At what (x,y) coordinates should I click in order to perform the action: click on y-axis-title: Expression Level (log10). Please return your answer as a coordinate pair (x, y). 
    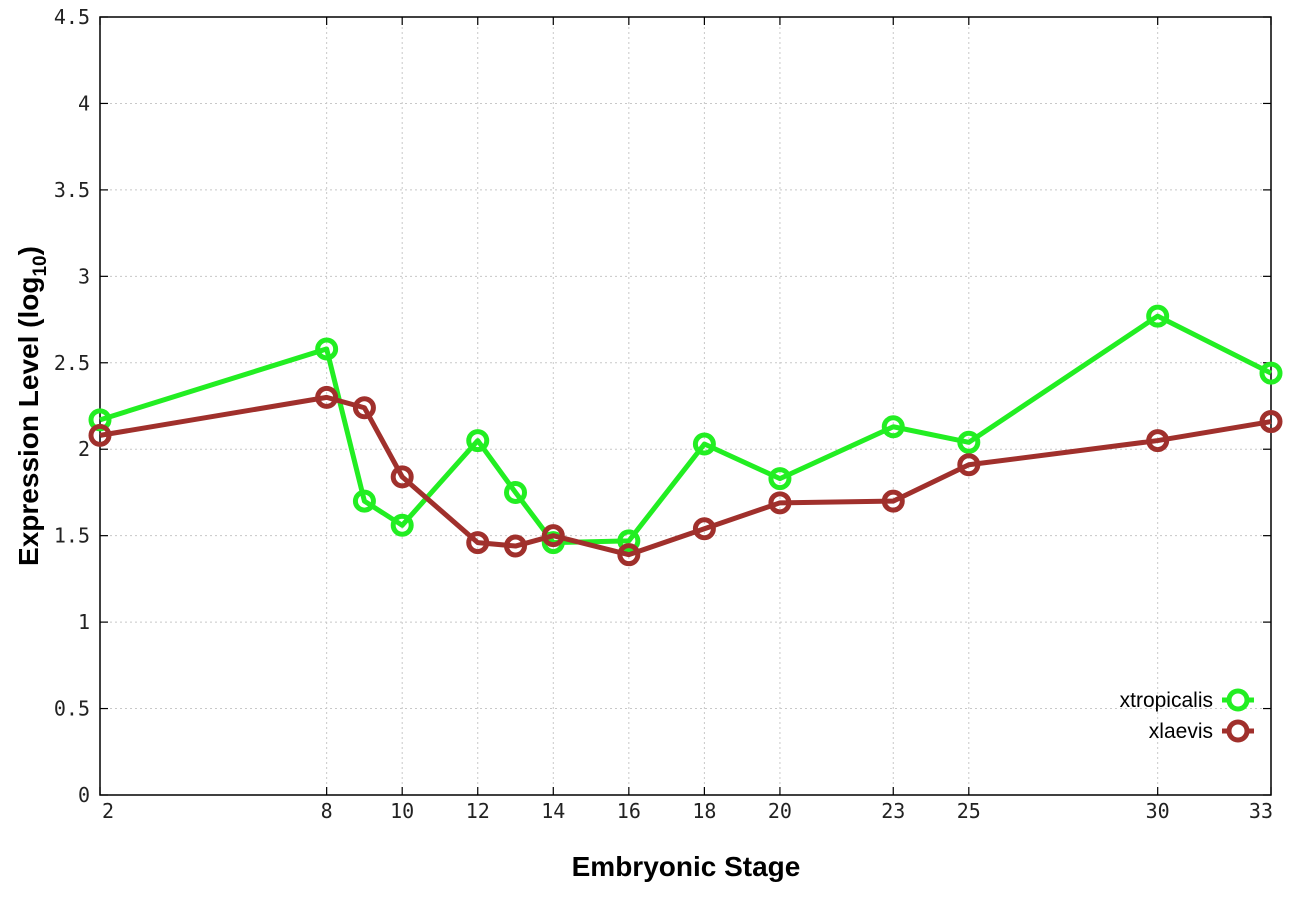
    Looking at the image, I should click on (32, 406).